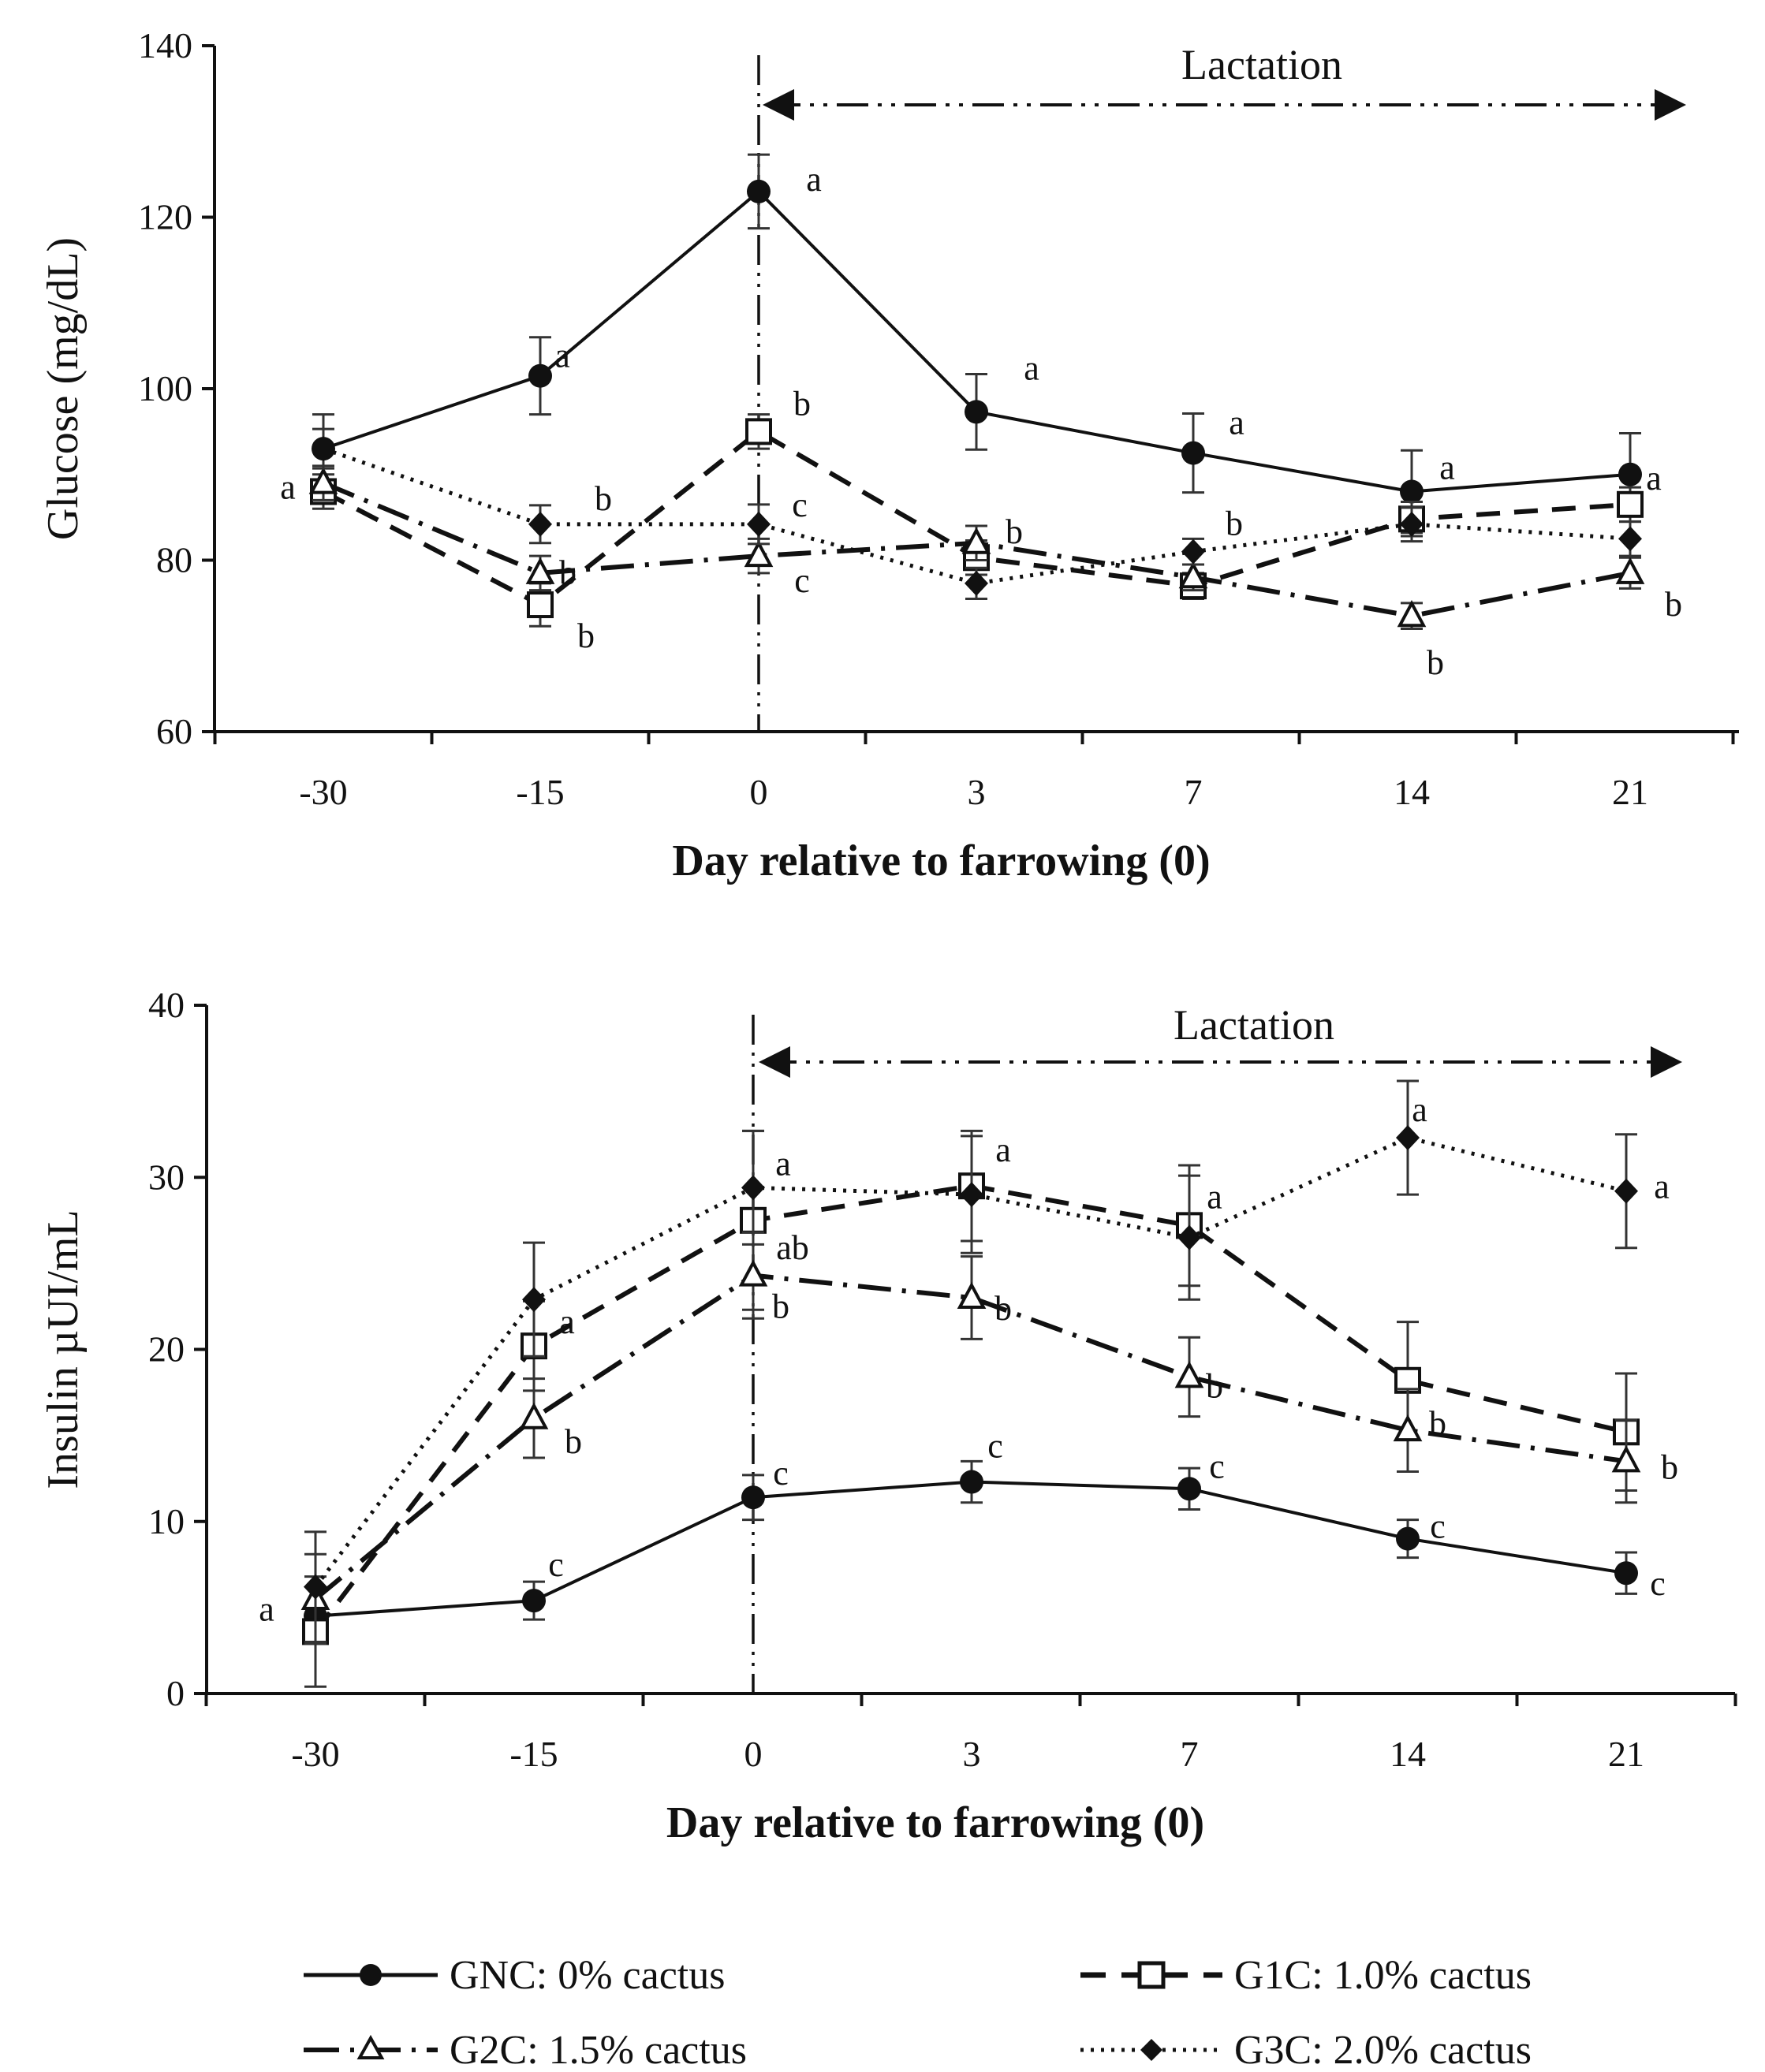 This screenshot has width=1765, height=2072. What do you see at coordinates (165, 388) in the screenshot?
I see `y-tick-label: 100` at bounding box center [165, 388].